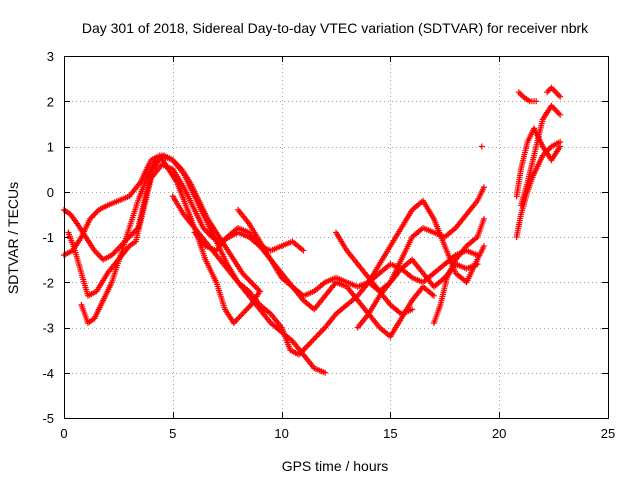  I want to click on x-axis-label: GPS time / hours, so click(335, 466).